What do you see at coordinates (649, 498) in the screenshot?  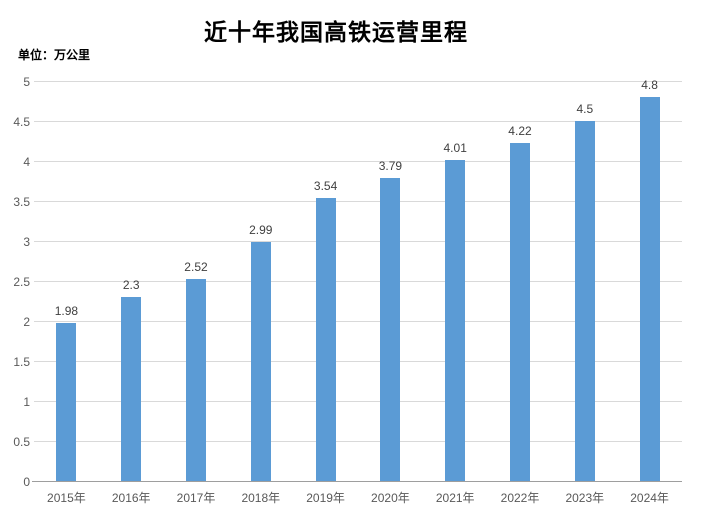 I see `x-axis-tick-label: 2024年` at bounding box center [649, 498].